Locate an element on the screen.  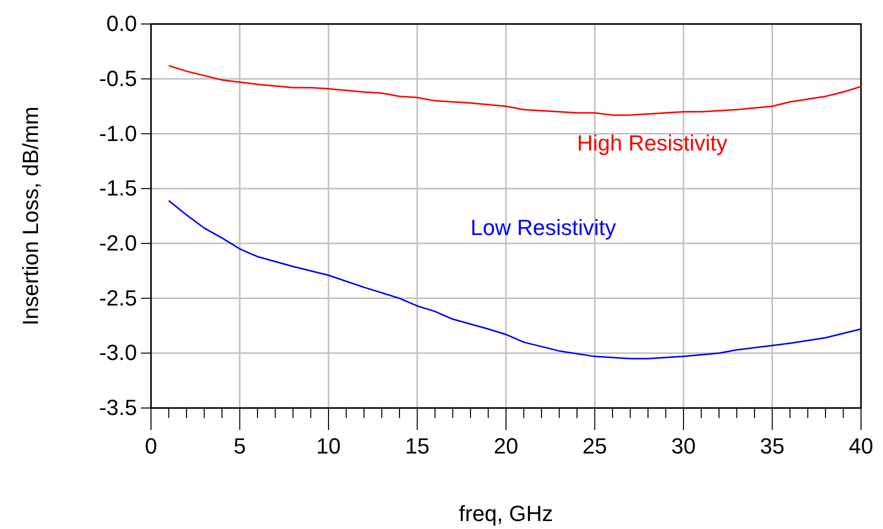
x-tick-label: 10 is located at coordinates (328, 446).